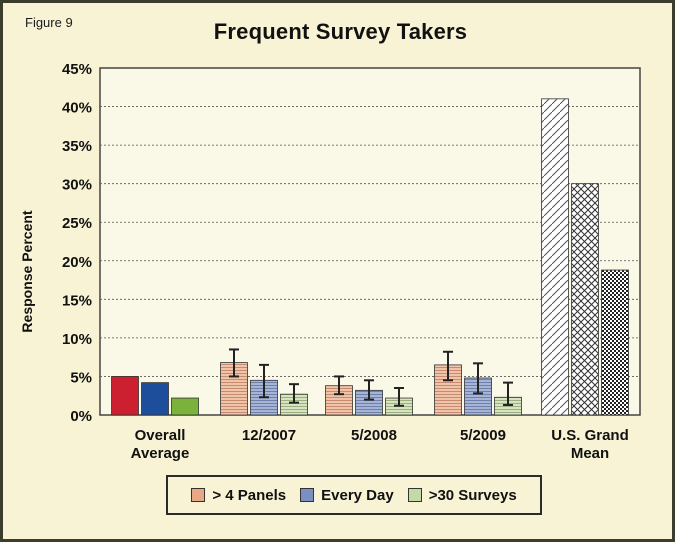  Describe the element at coordinates (160, 453) in the screenshot. I see `x-tick-label: Average` at that location.